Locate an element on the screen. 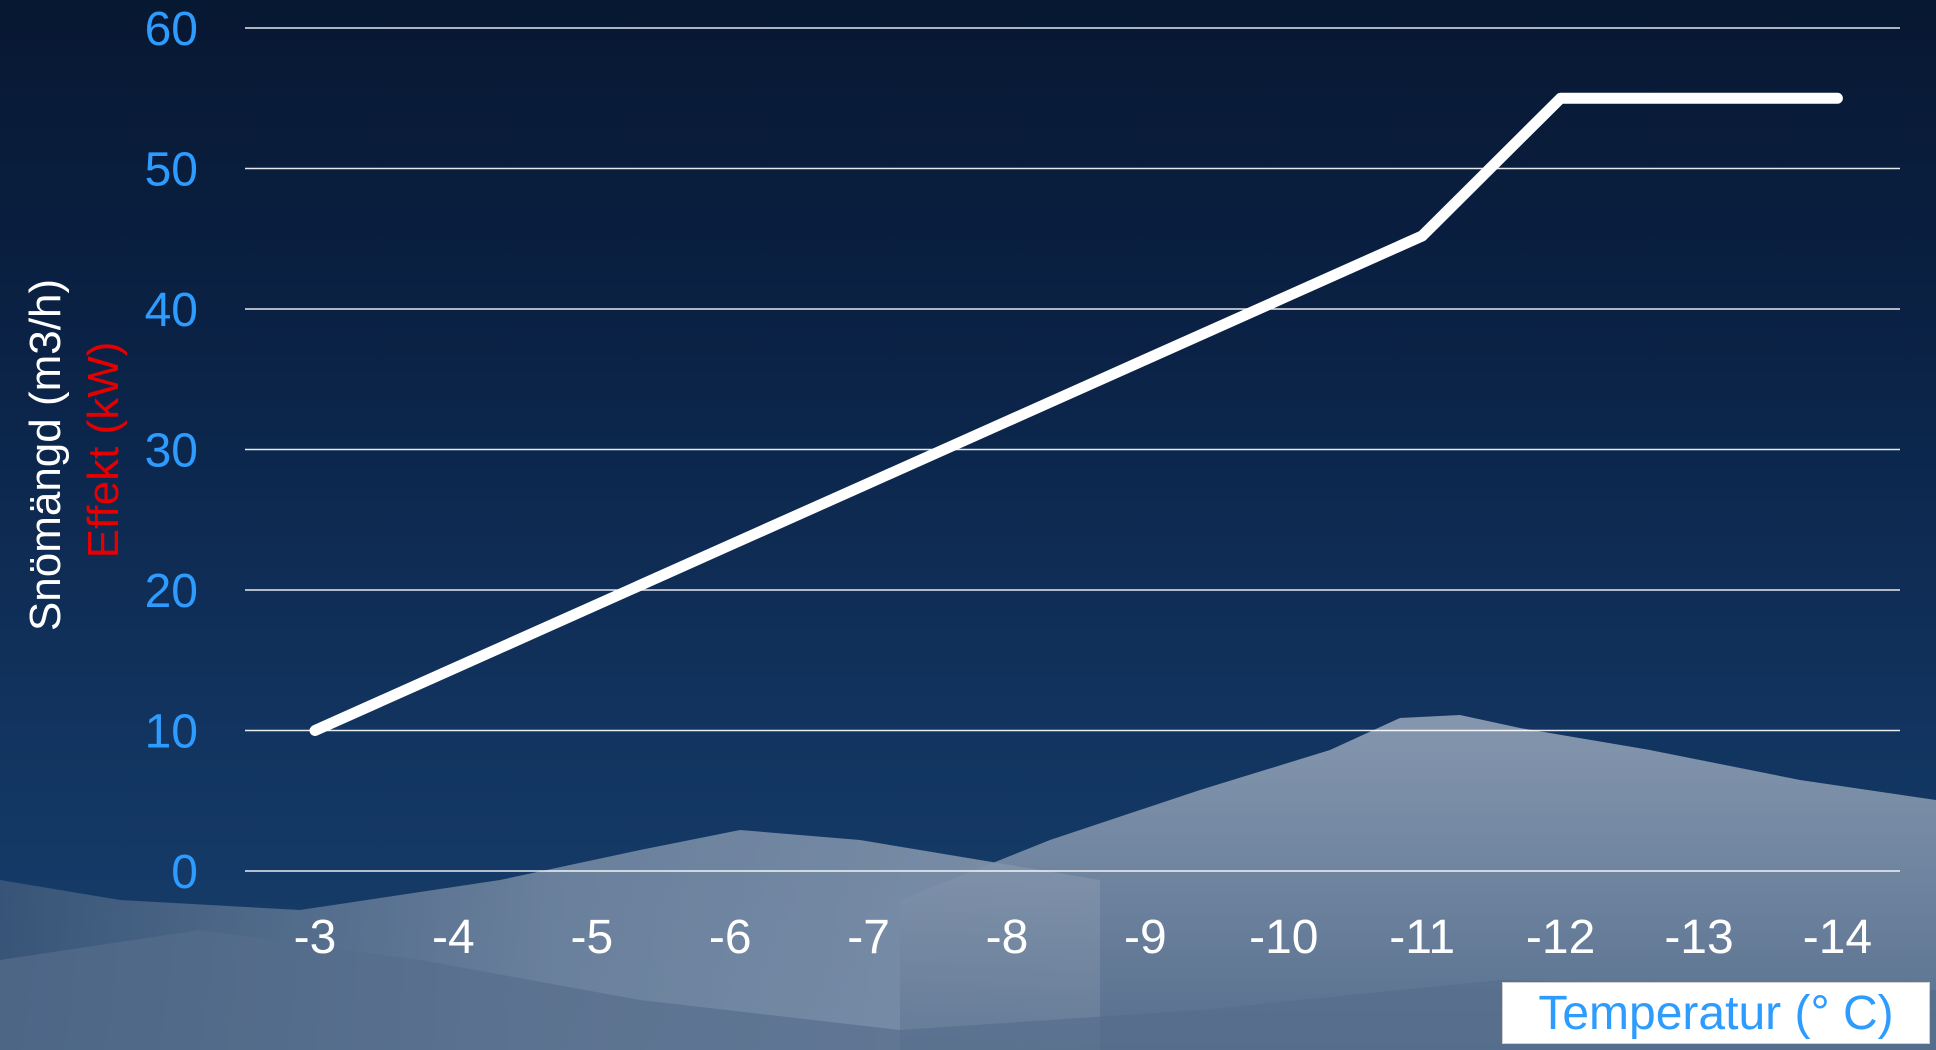 The image size is (1936, 1050). y-tick-label: 10 is located at coordinates (171, 732).